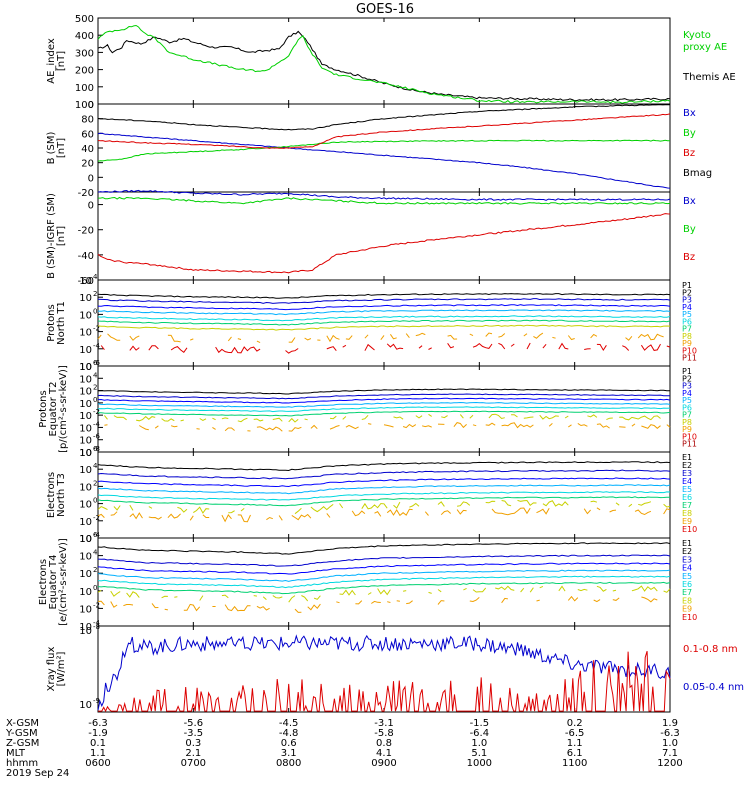 The height and width of the screenshot is (800, 750). What do you see at coordinates (384, 296) in the screenshot?
I see `channel-line-P1` at bounding box center [384, 296].